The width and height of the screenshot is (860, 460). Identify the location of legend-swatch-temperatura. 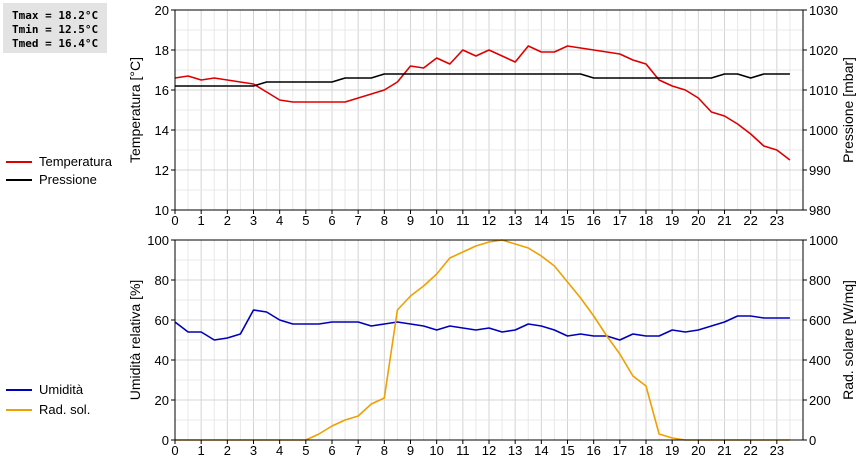
(19, 162).